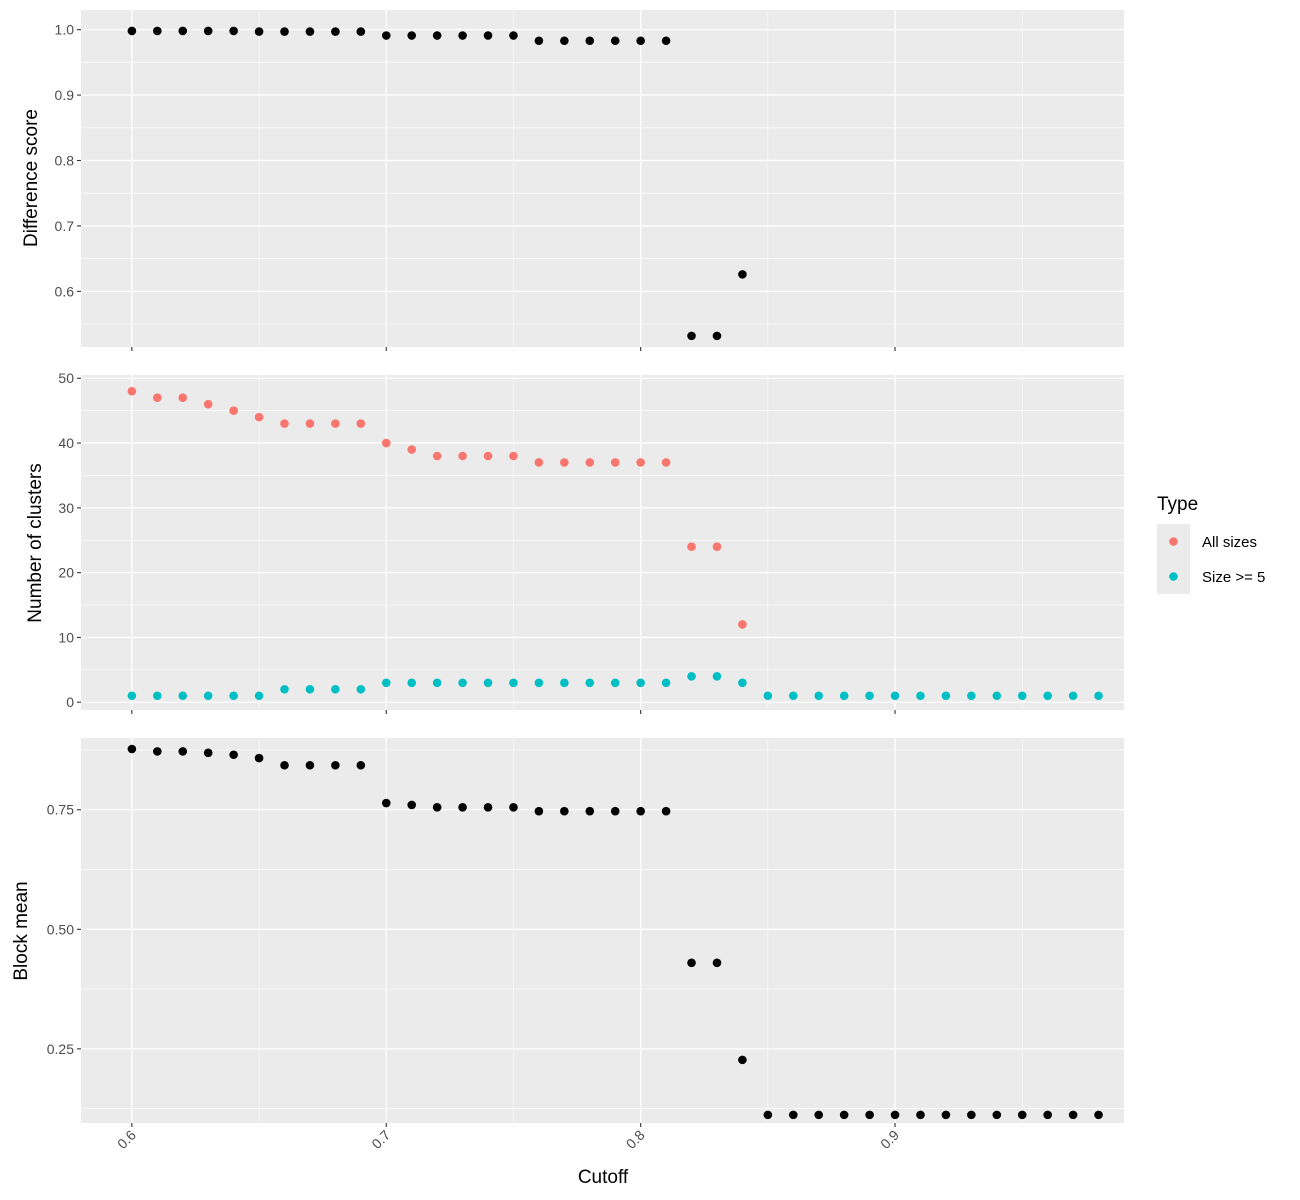  I want to click on y-axis-title-block-mean: Block mean, so click(21, 930).